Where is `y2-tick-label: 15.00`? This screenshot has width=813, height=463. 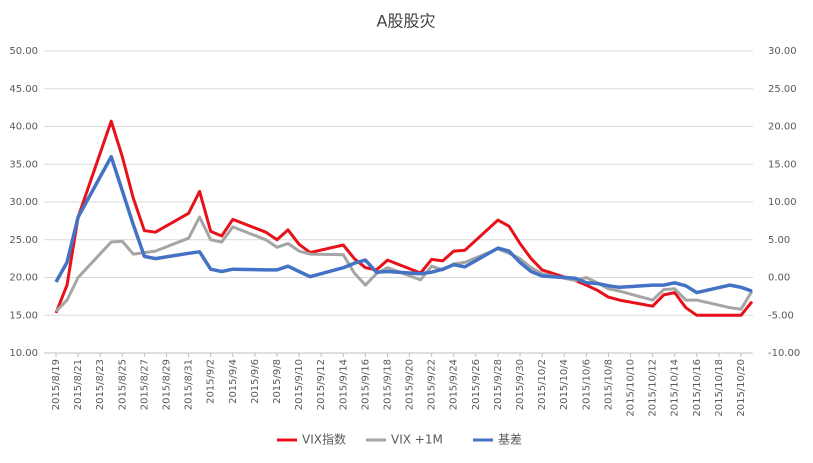 y2-tick-label: 15.00 is located at coordinates (782, 164).